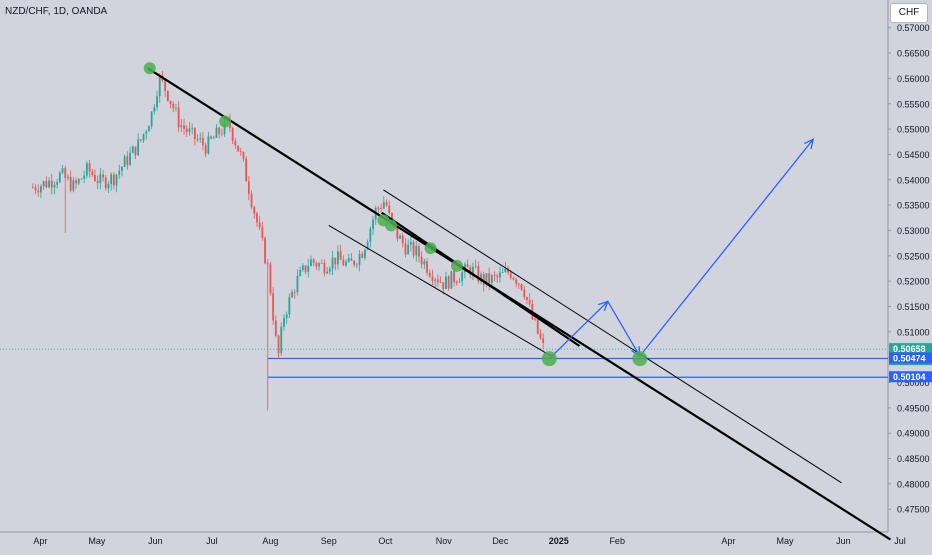 The image size is (932, 555). Describe the element at coordinates (913, 332) in the screenshot. I see `y-tick-label: 0.51000` at that location.